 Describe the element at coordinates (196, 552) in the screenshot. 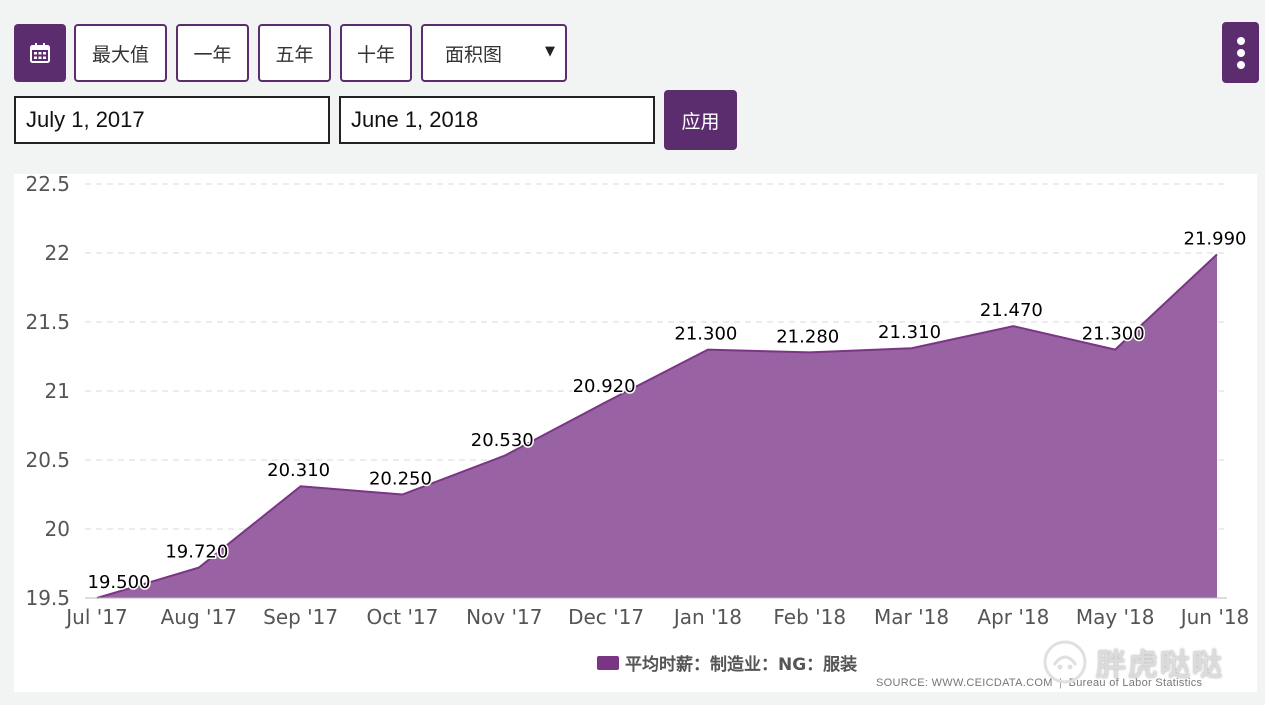

I see `data-label: 19.720` at that location.